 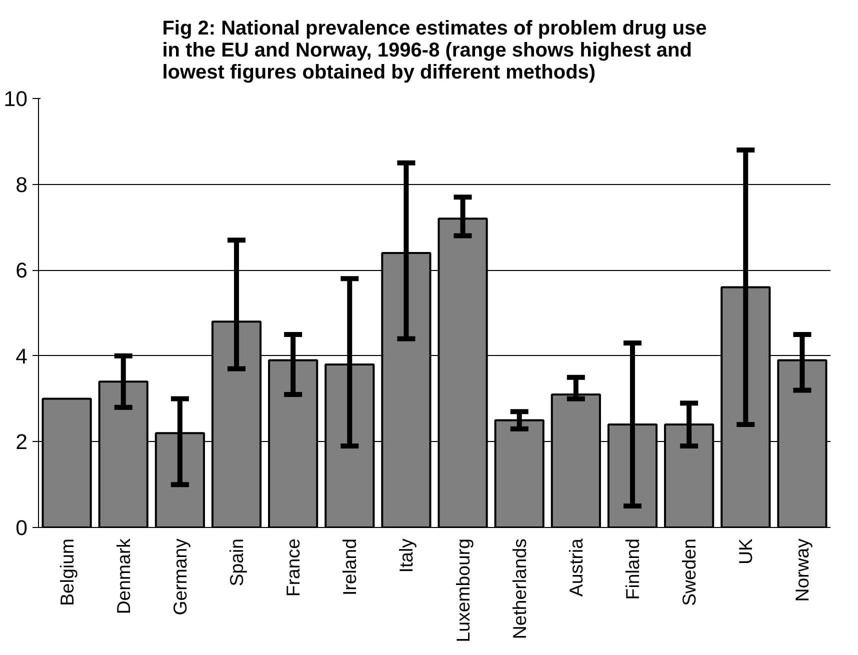 What do you see at coordinates (745, 551) in the screenshot?
I see `x-tick-label: UK` at bounding box center [745, 551].